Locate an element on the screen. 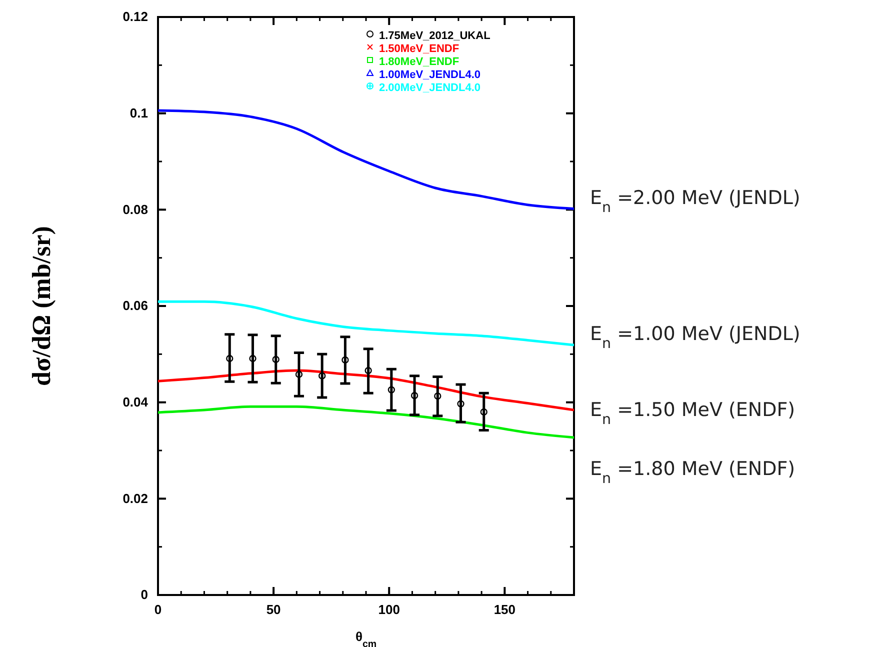  text: E$_{n}$ =1.50 MeV (ENDF) is located at coordinates (693, 413).